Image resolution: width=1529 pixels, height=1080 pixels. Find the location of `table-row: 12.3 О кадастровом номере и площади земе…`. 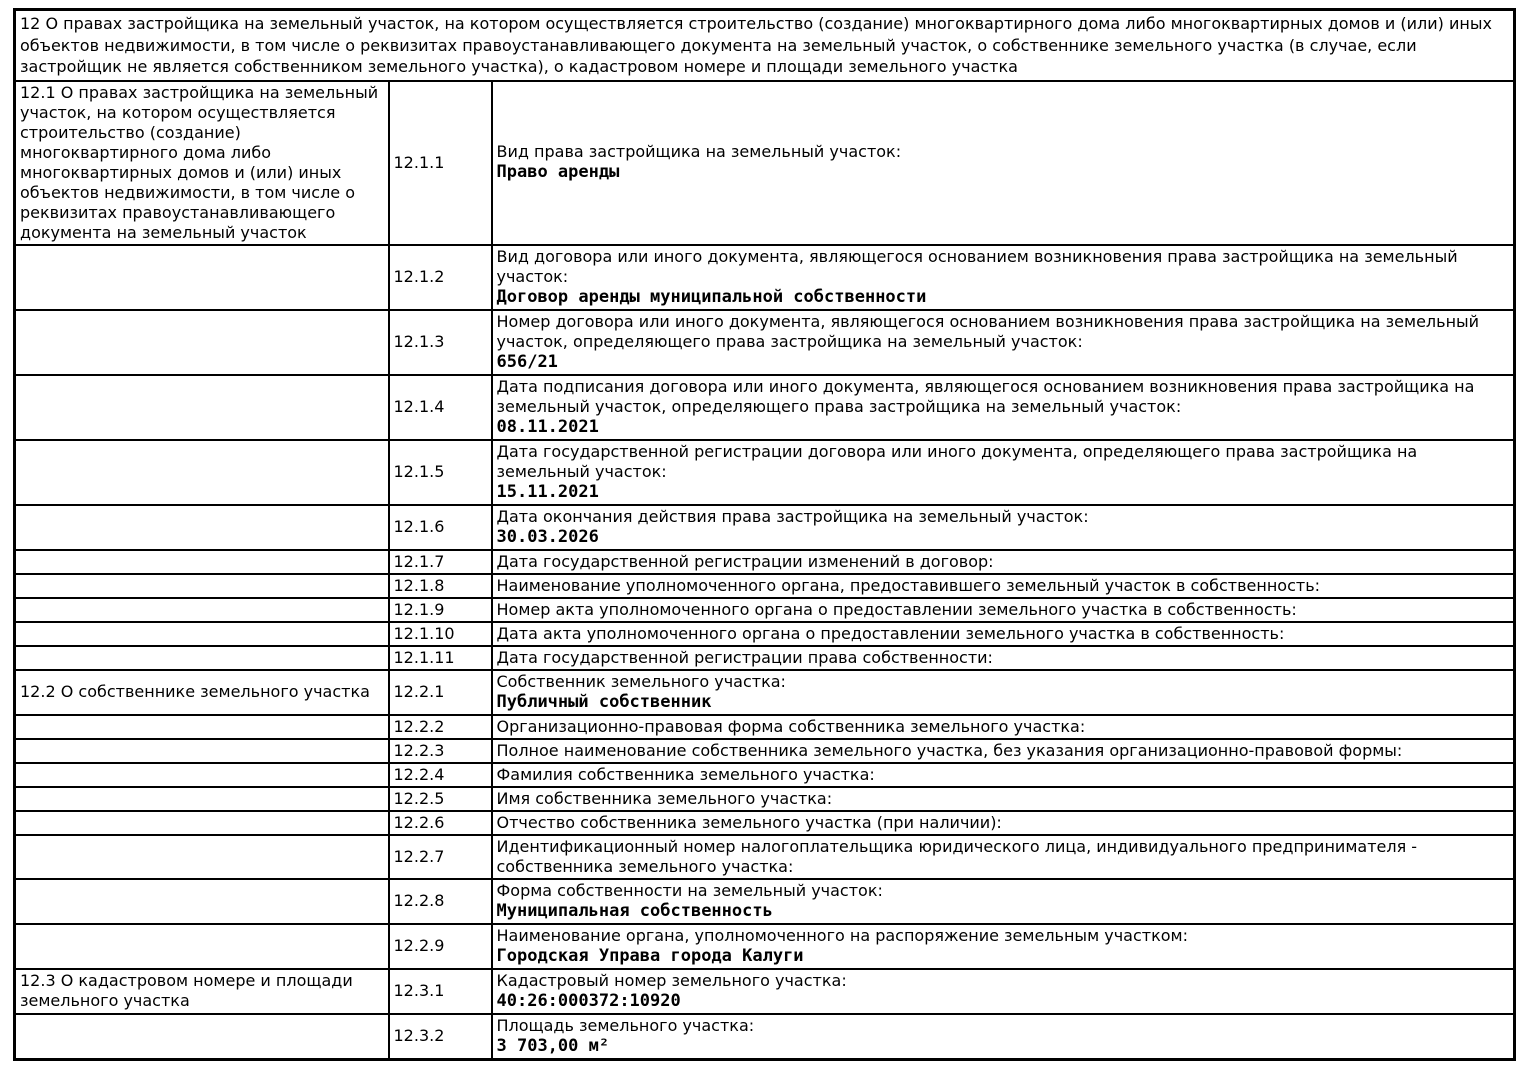

table-row: 12.3 О кадастровом номере и площади земе… is located at coordinates (764, 991).